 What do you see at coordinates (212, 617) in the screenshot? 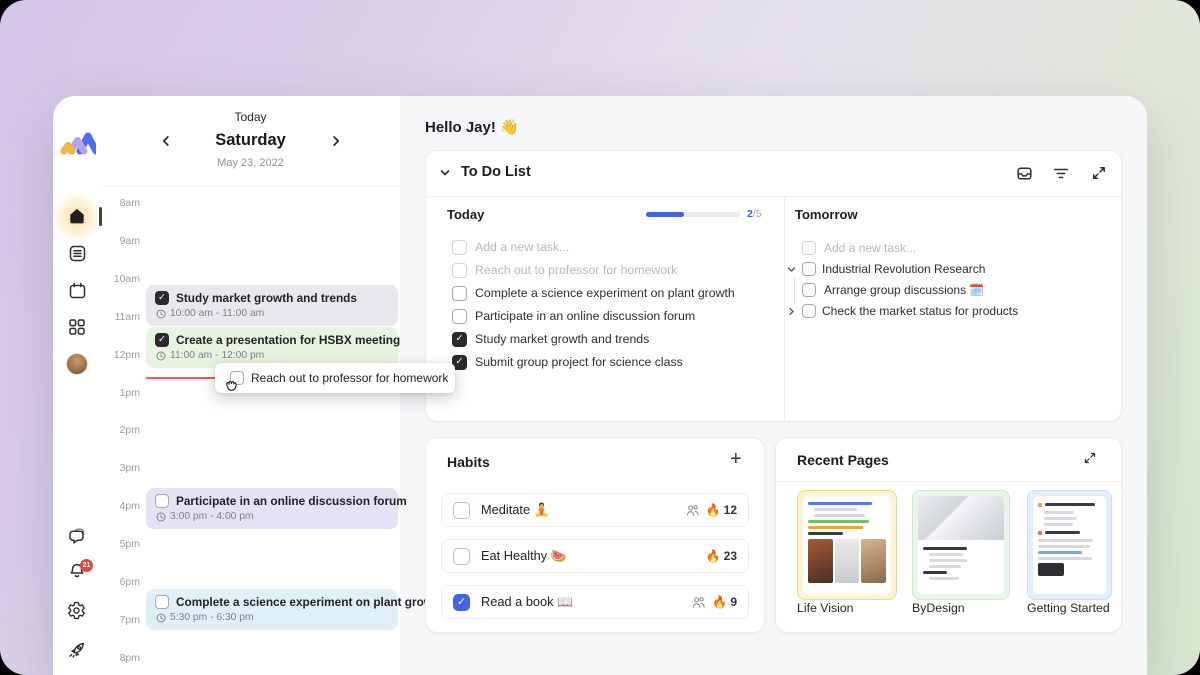
I see `event-time: 5:30 pm - 6:30 pm` at bounding box center [212, 617].